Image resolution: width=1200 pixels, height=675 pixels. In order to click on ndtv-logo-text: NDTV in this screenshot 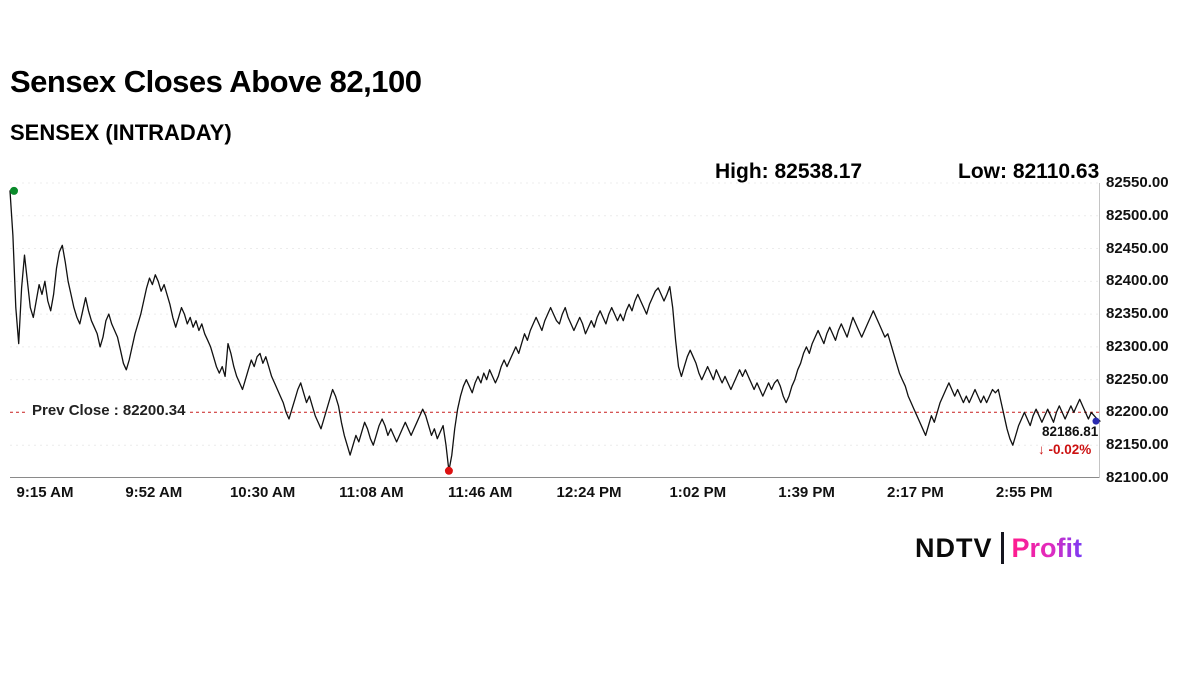, I will do `click(954, 547)`.